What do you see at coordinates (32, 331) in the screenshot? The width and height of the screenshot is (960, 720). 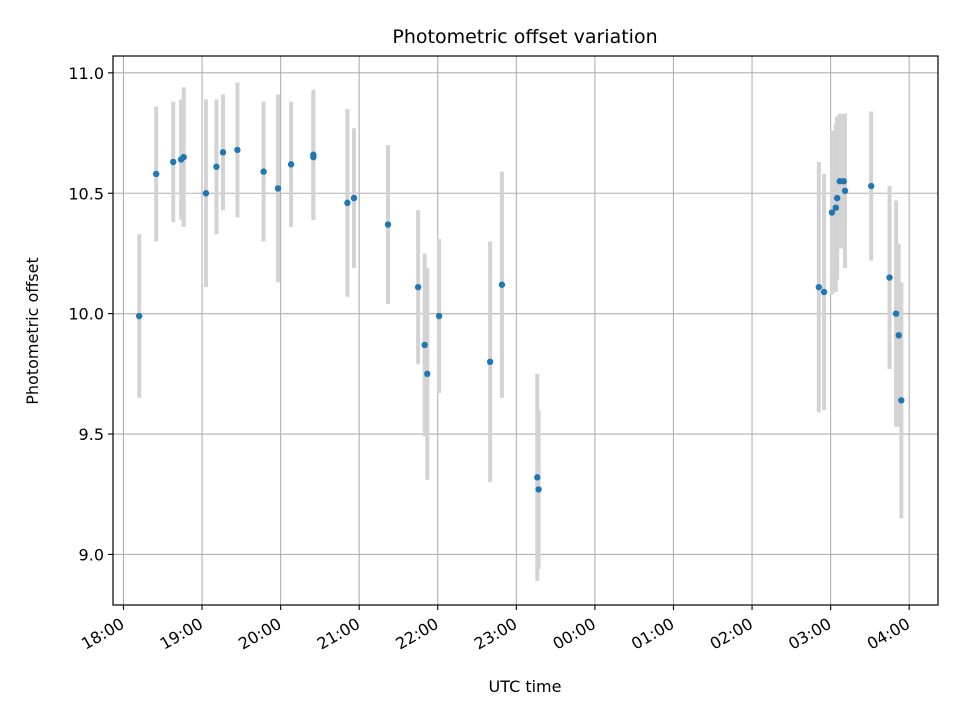 I see `y-axis-label: Photometric offset` at bounding box center [32, 331].